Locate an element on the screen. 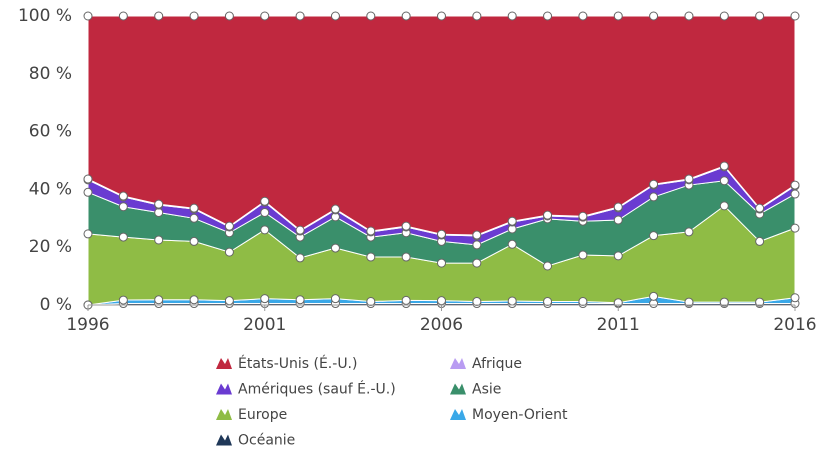  legend-label: Moyen-Orient is located at coordinates (520, 415).